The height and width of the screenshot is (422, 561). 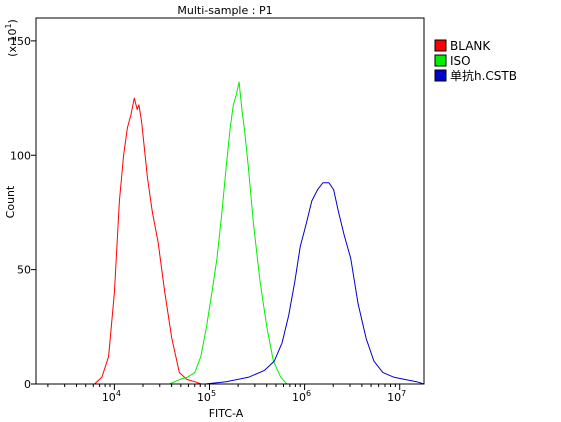 I want to click on x-tick-label: 10⁴, so click(x=111, y=396).